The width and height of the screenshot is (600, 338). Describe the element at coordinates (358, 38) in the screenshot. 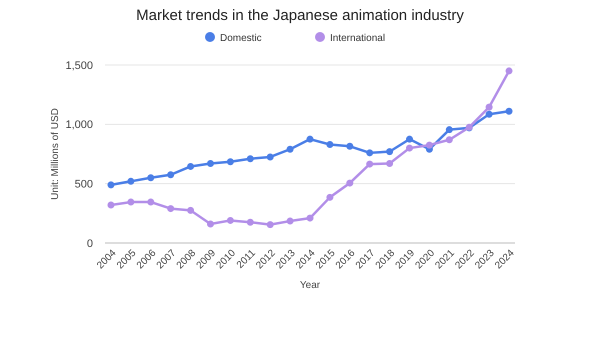

I see `legend-label: International` at that location.